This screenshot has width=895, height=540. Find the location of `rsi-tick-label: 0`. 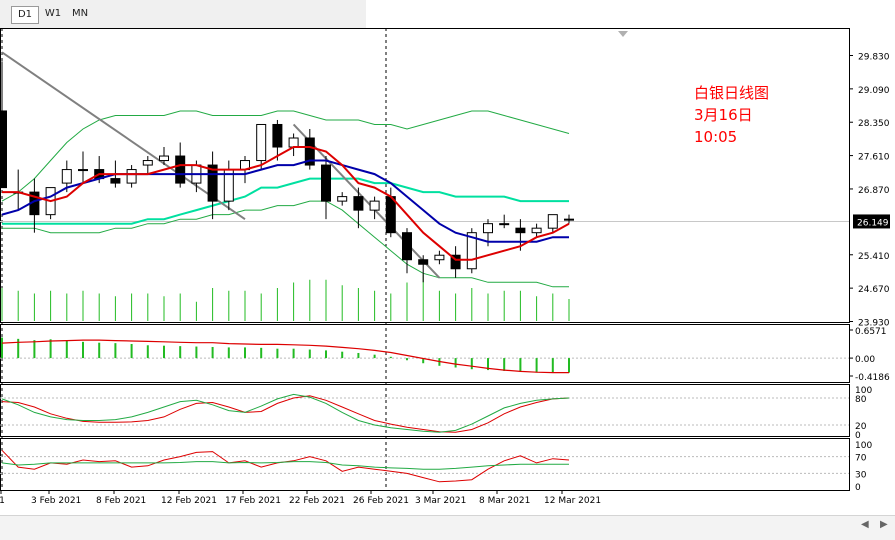

rsi-tick-label: 0 is located at coordinates (858, 488).